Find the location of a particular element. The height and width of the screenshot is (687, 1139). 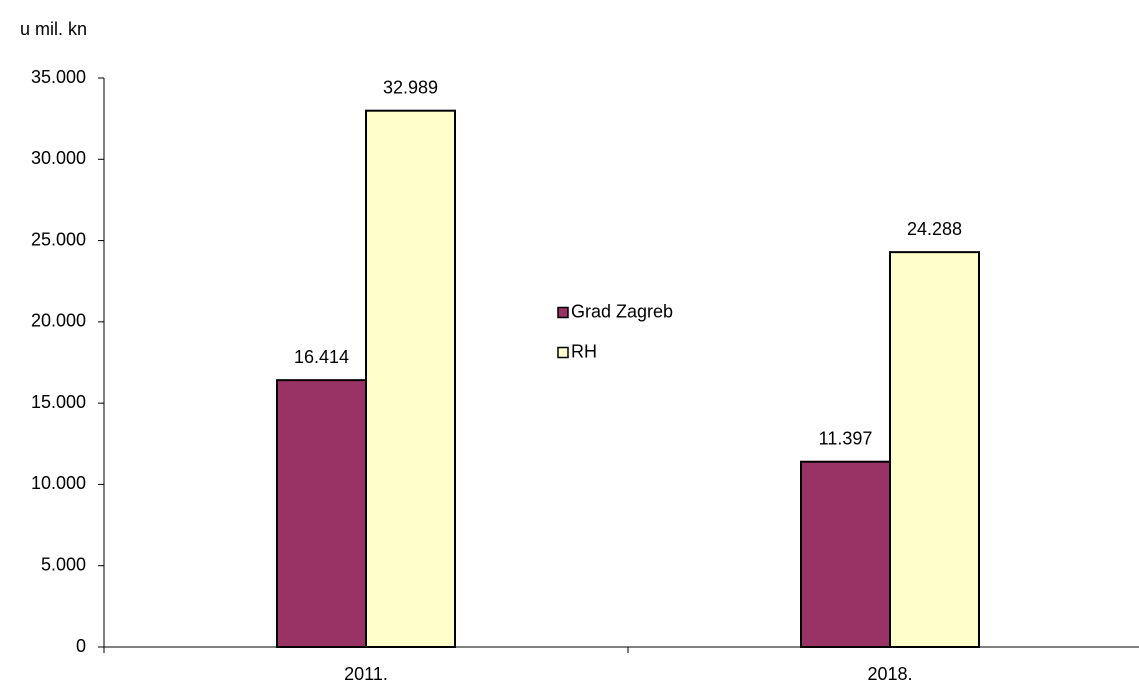

y-tick-label: 5.000 is located at coordinates (63, 564).